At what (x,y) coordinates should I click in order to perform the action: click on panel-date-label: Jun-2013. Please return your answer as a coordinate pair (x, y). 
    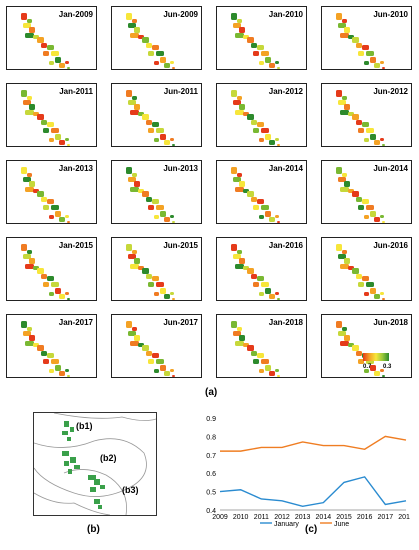
    Looking at the image, I should click on (180, 168).